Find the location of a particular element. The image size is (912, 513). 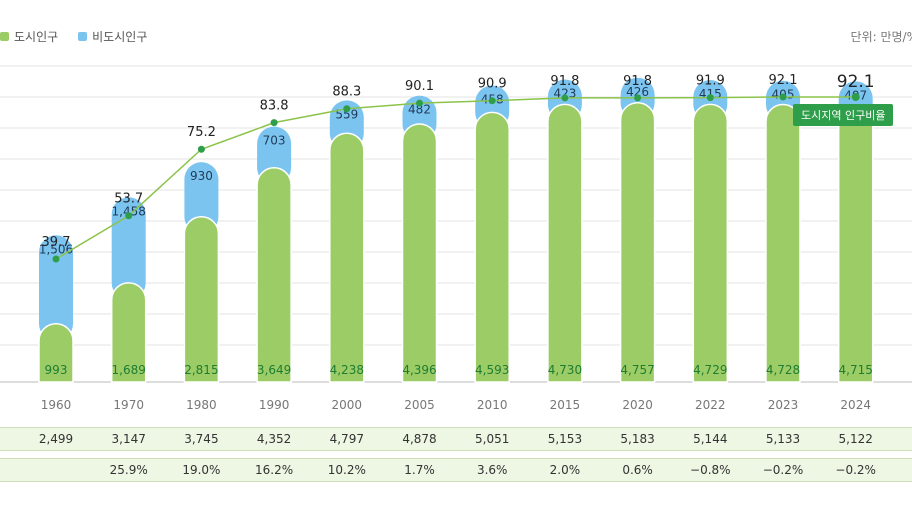

total-value: 5,051 is located at coordinates (492, 439).